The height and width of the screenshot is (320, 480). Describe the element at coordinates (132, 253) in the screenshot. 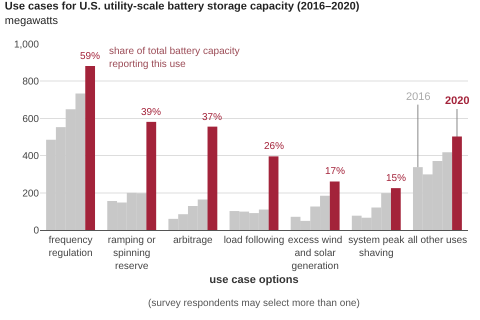

I see `x-tick-label: ramping or spinning reserve` at that location.